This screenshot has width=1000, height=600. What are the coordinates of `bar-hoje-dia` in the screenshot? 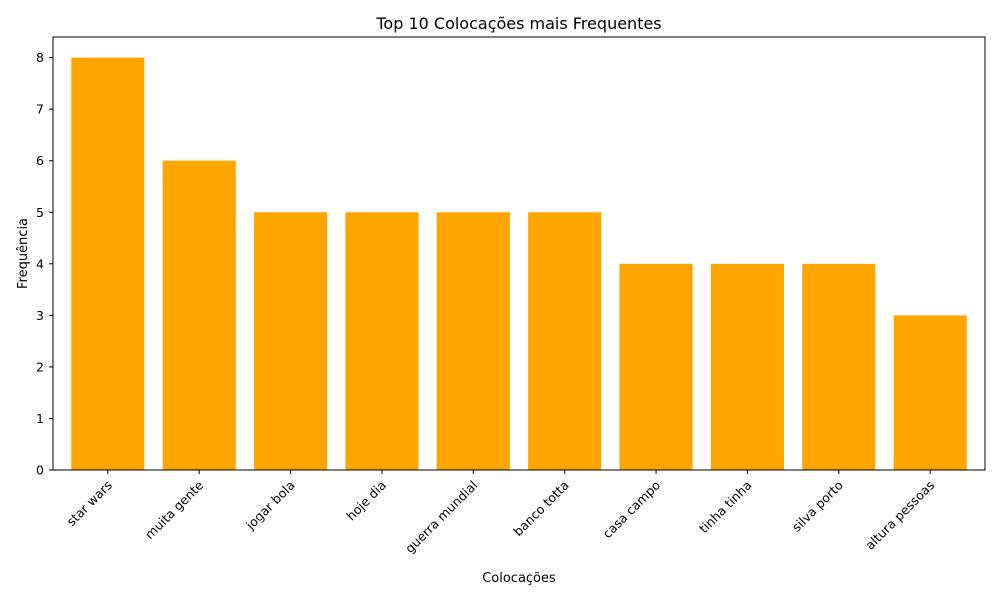 It's located at (382, 341).